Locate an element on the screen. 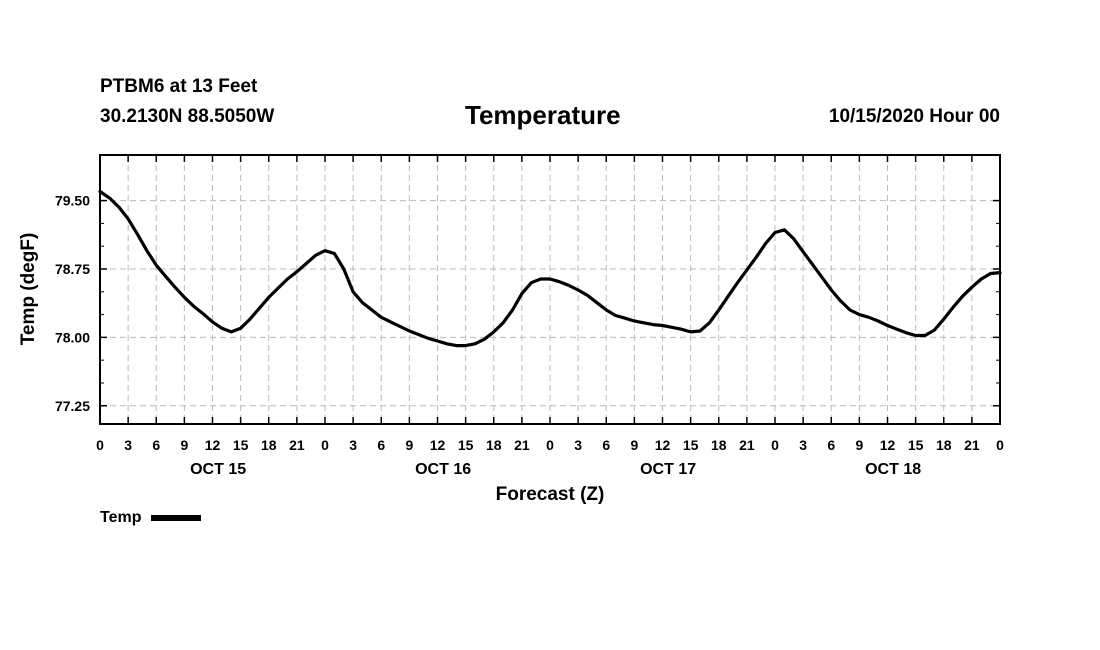  day-label: OCT 17 is located at coordinates (668, 469).